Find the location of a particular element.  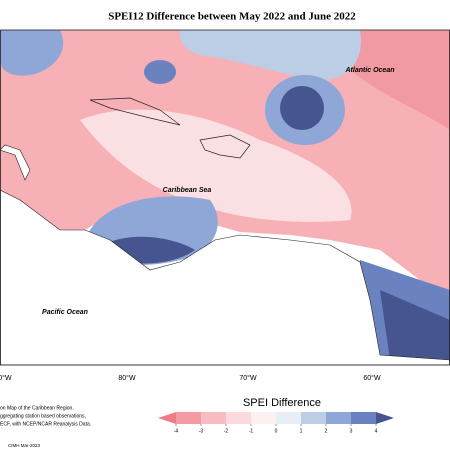

credit: CIMH Mar-2023 is located at coordinates (24, 445).